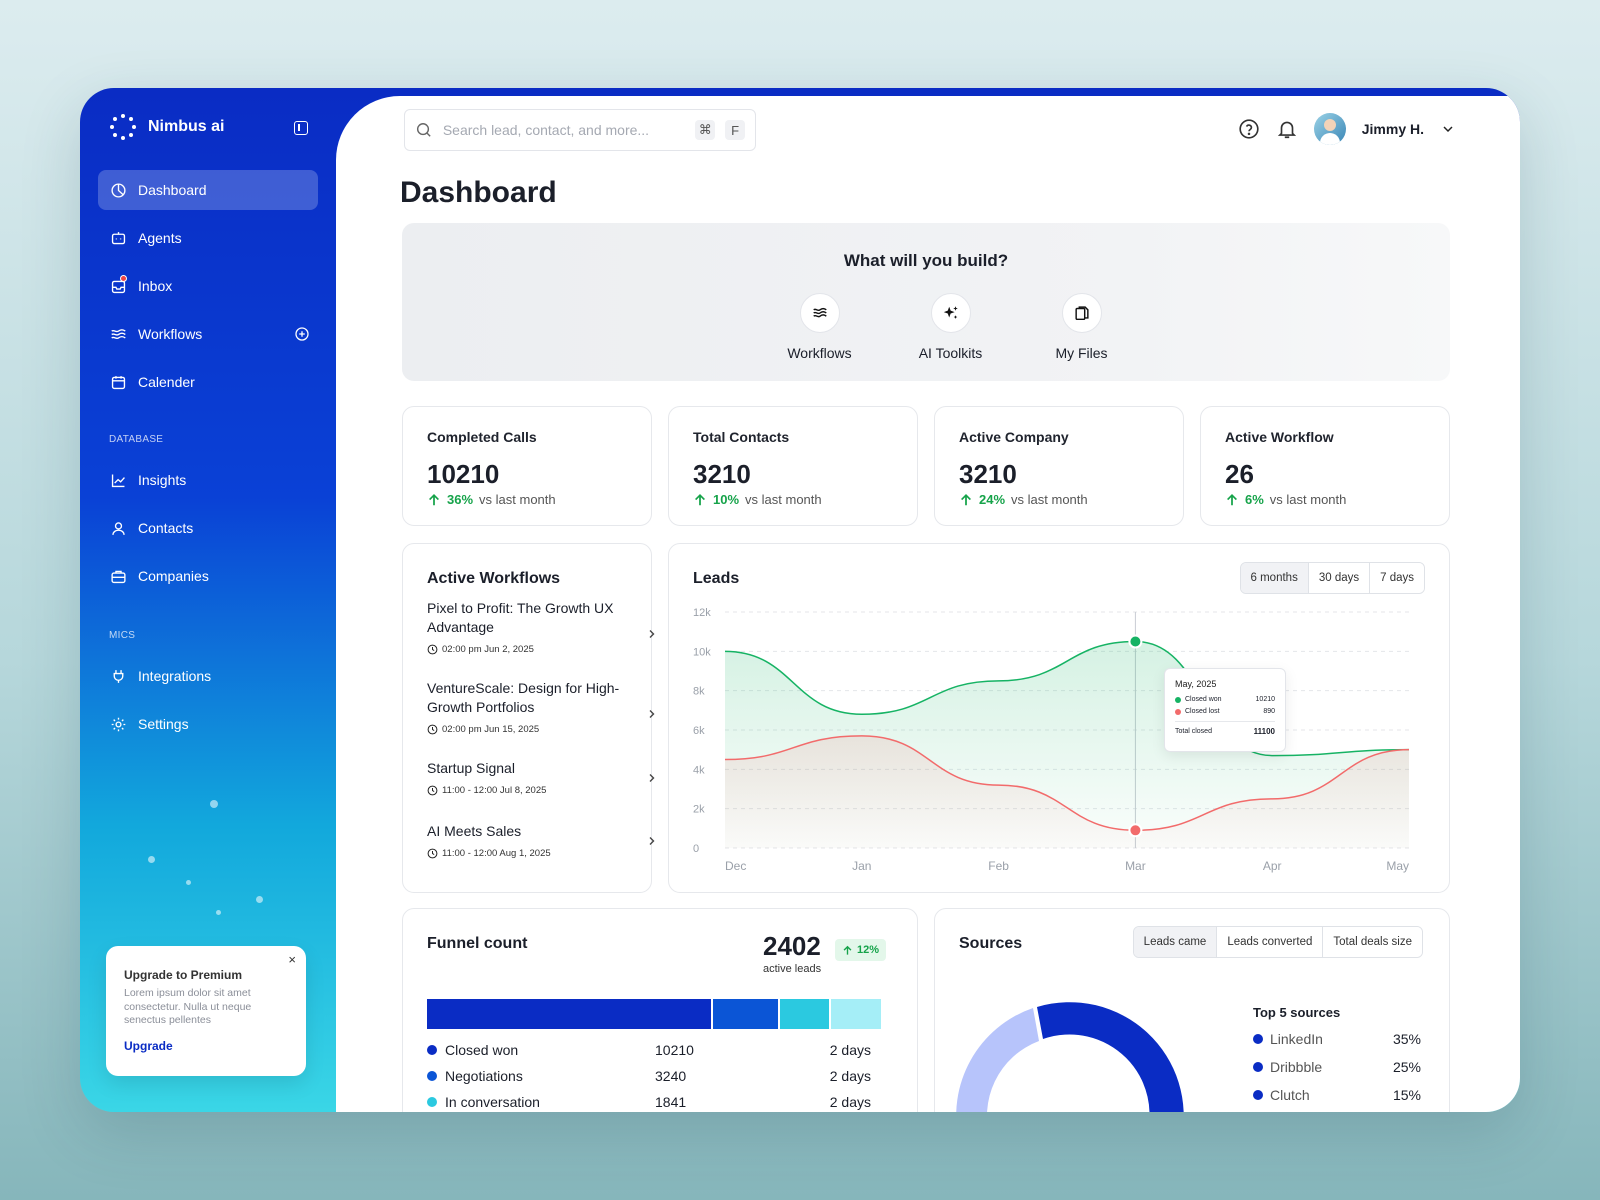  Describe the element at coordinates (208, 480) in the screenshot. I see `nav-item-insights: Insights` at that location.